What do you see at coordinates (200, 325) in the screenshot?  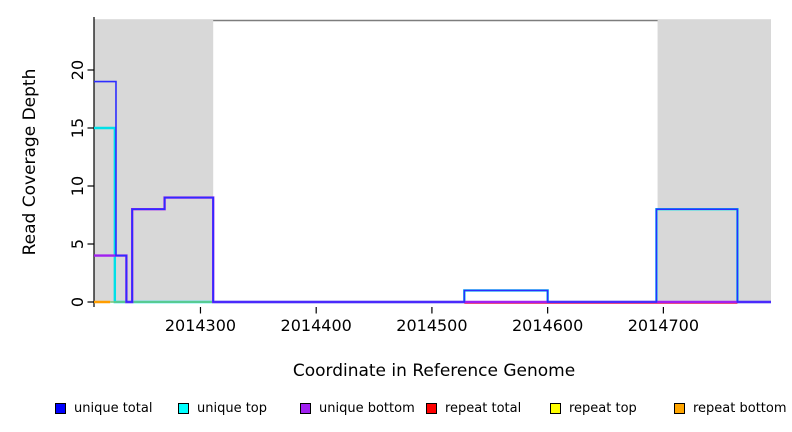 I see `x-tick-label: 2014300` at bounding box center [200, 325].